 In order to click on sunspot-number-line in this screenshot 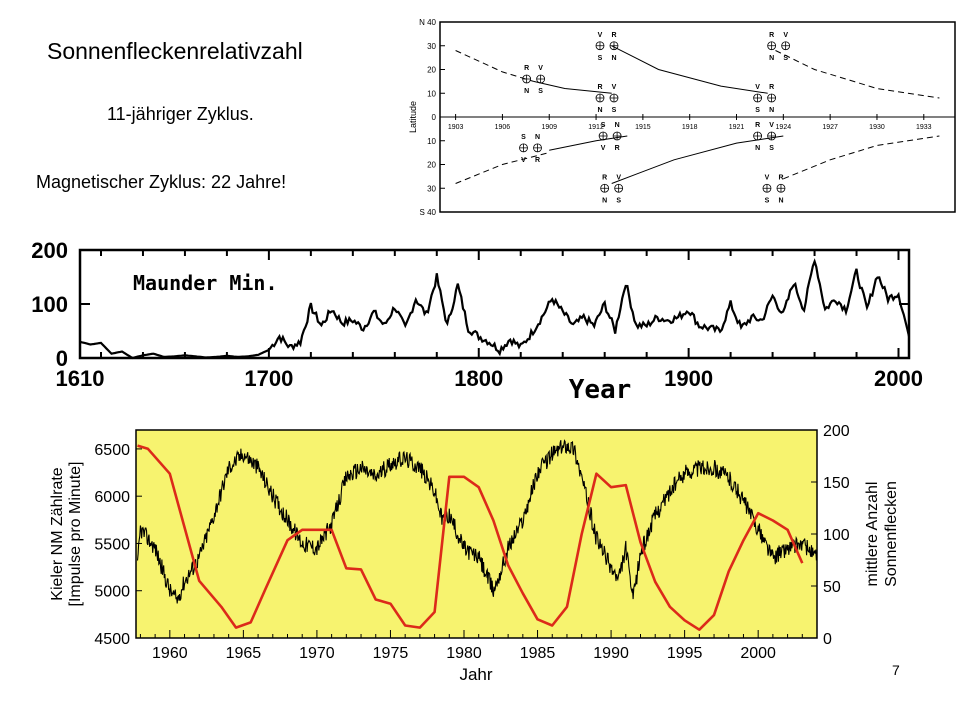, I will do `click(495, 309)`.